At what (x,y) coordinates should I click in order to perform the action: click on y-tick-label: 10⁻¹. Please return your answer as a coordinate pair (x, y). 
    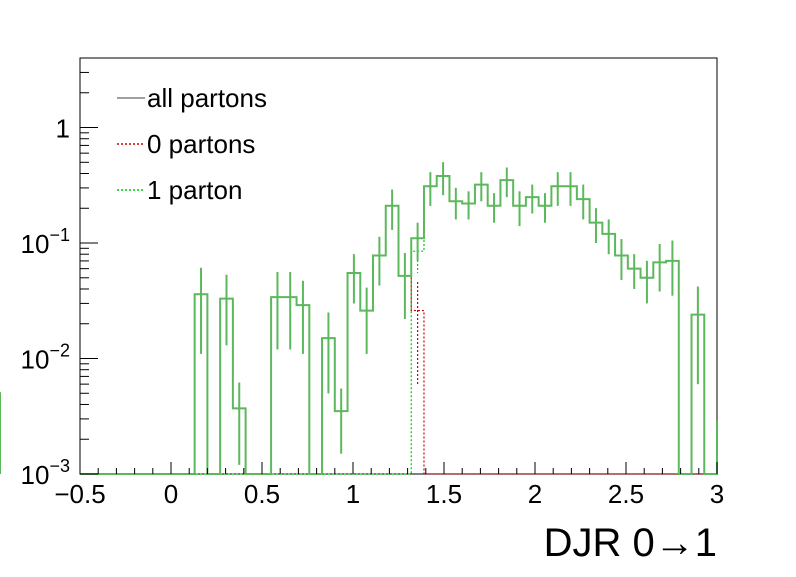
    Looking at the image, I should click on (45, 242).